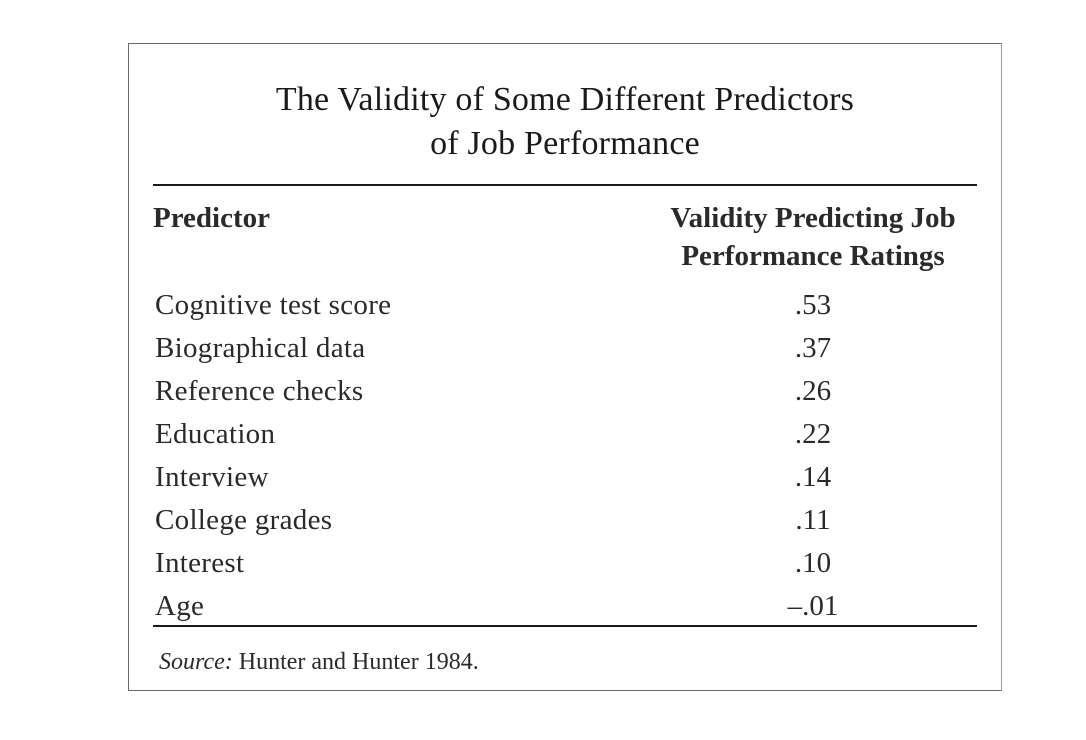  I want to click on predictor-cell: Age, so click(180, 606).